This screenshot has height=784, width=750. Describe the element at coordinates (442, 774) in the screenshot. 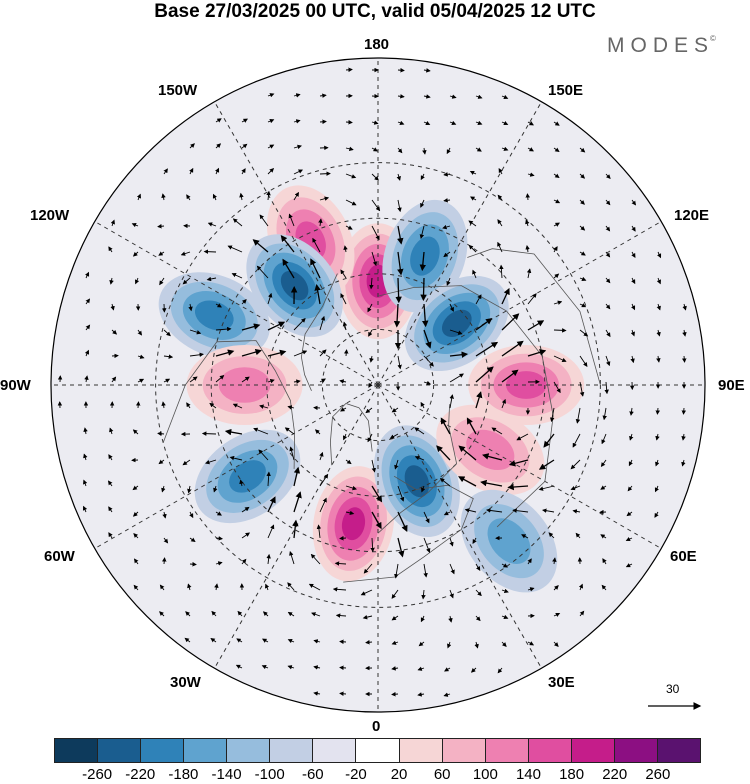

I see `colorbar-tick-label: 60` at that location.